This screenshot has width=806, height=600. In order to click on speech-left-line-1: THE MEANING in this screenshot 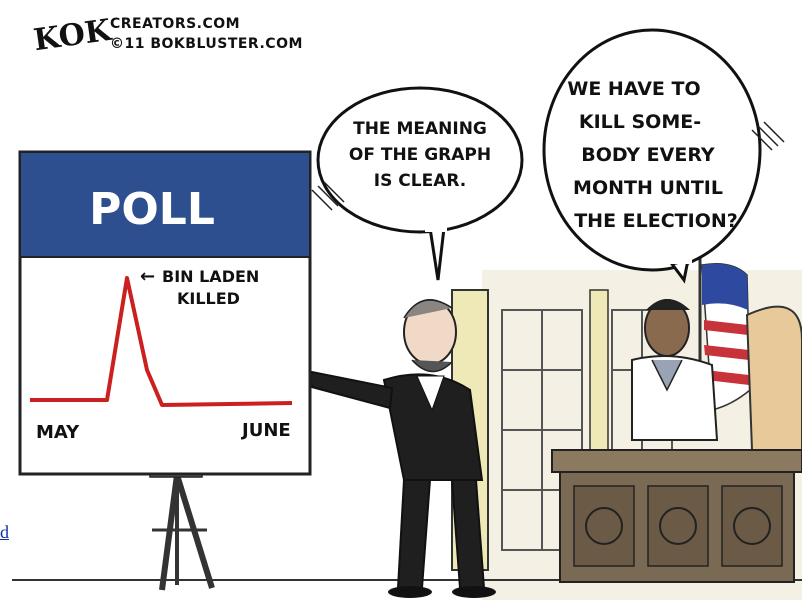, I will do `click(420, 129)`.